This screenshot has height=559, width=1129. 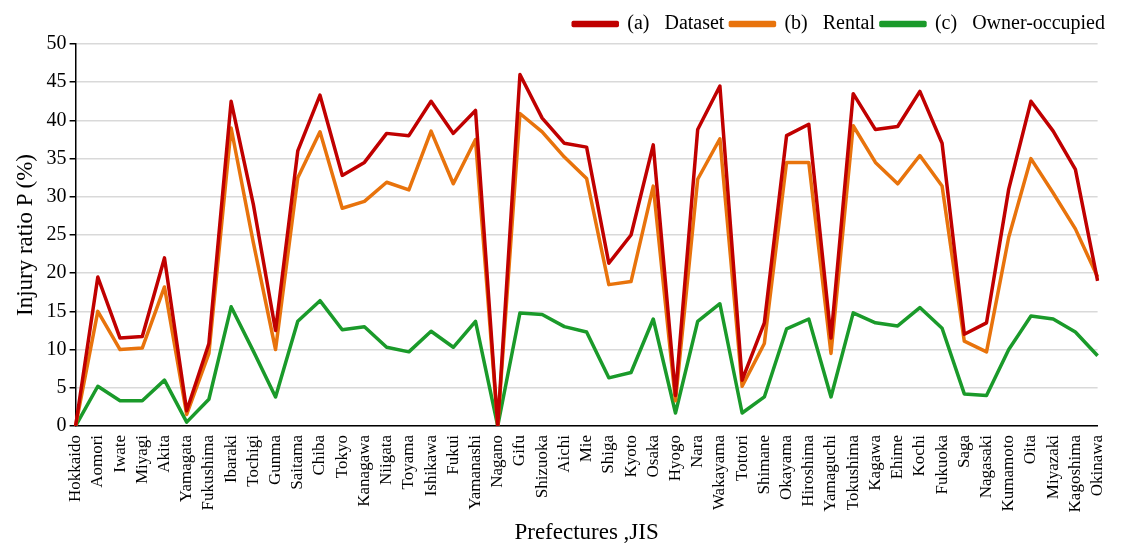 I want to click on x-tick-label: Nagano, so click(x=497, y=461).